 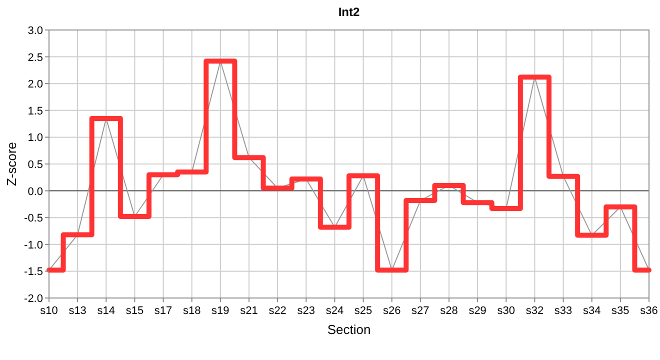 I want to click on x-tick-label: s24, so click(x=335, y=311).